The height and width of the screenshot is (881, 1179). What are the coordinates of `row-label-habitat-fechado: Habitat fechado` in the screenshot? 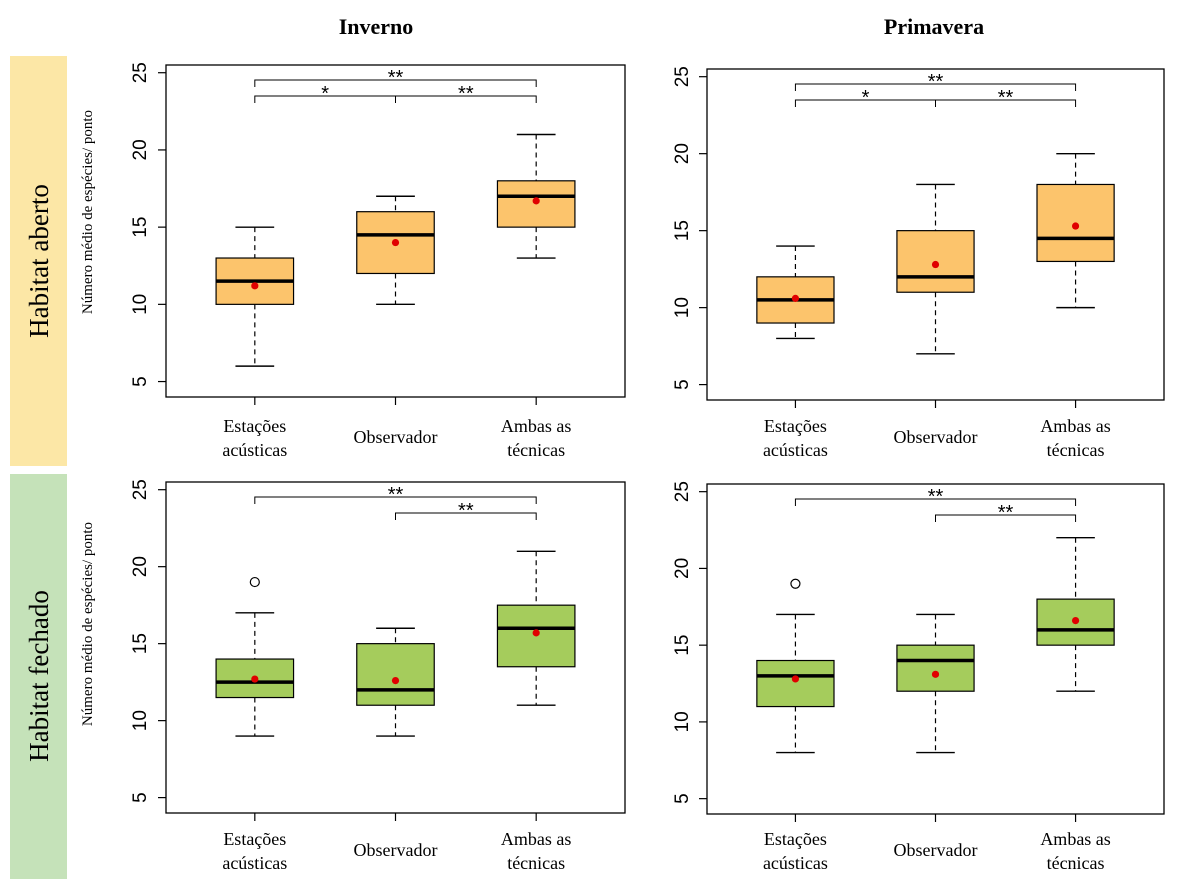 It's located at (39, 676).